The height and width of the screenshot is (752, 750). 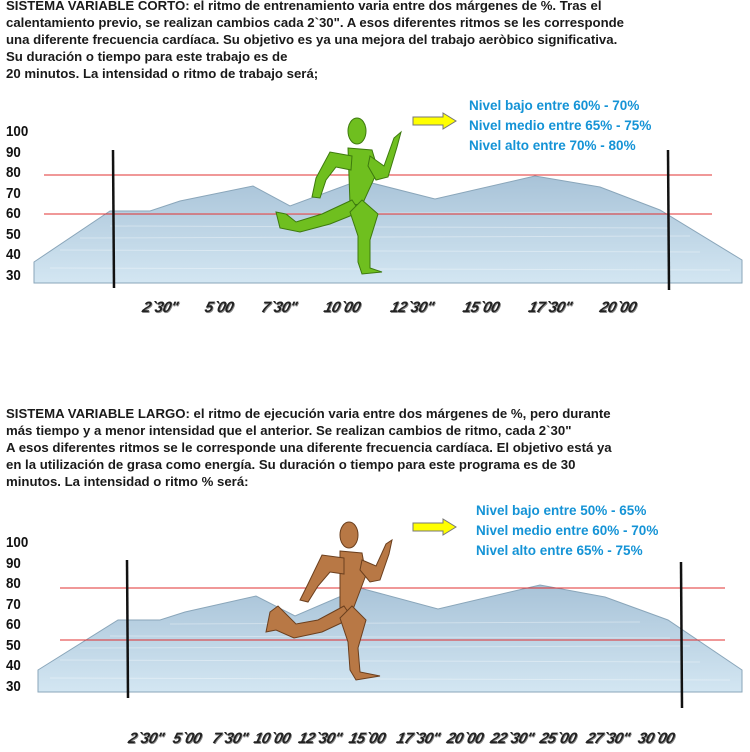 I want to click on long-line: minutos. La intensidad o ritmo % será:, so click(x=127, y=481).